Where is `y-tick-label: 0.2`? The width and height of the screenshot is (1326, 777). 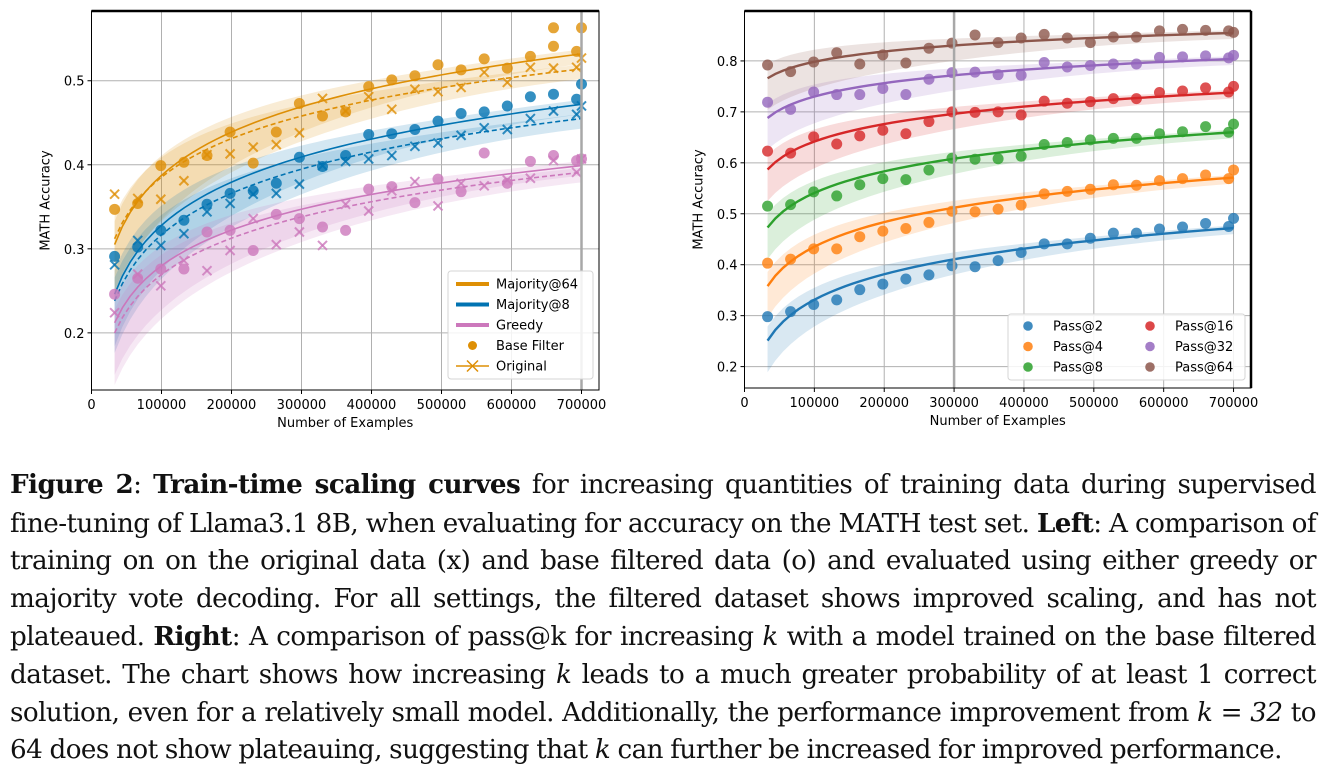 y-tick-label: 0.2 is located at coordinates (74, 334).